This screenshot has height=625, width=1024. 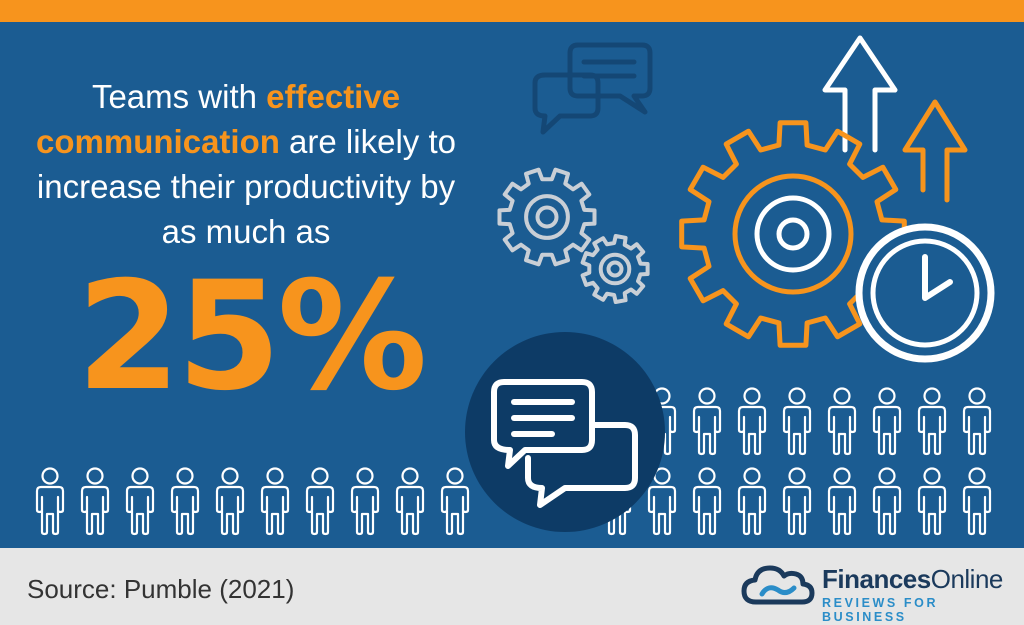 I want to click on footer, so click(x=512, y=586).